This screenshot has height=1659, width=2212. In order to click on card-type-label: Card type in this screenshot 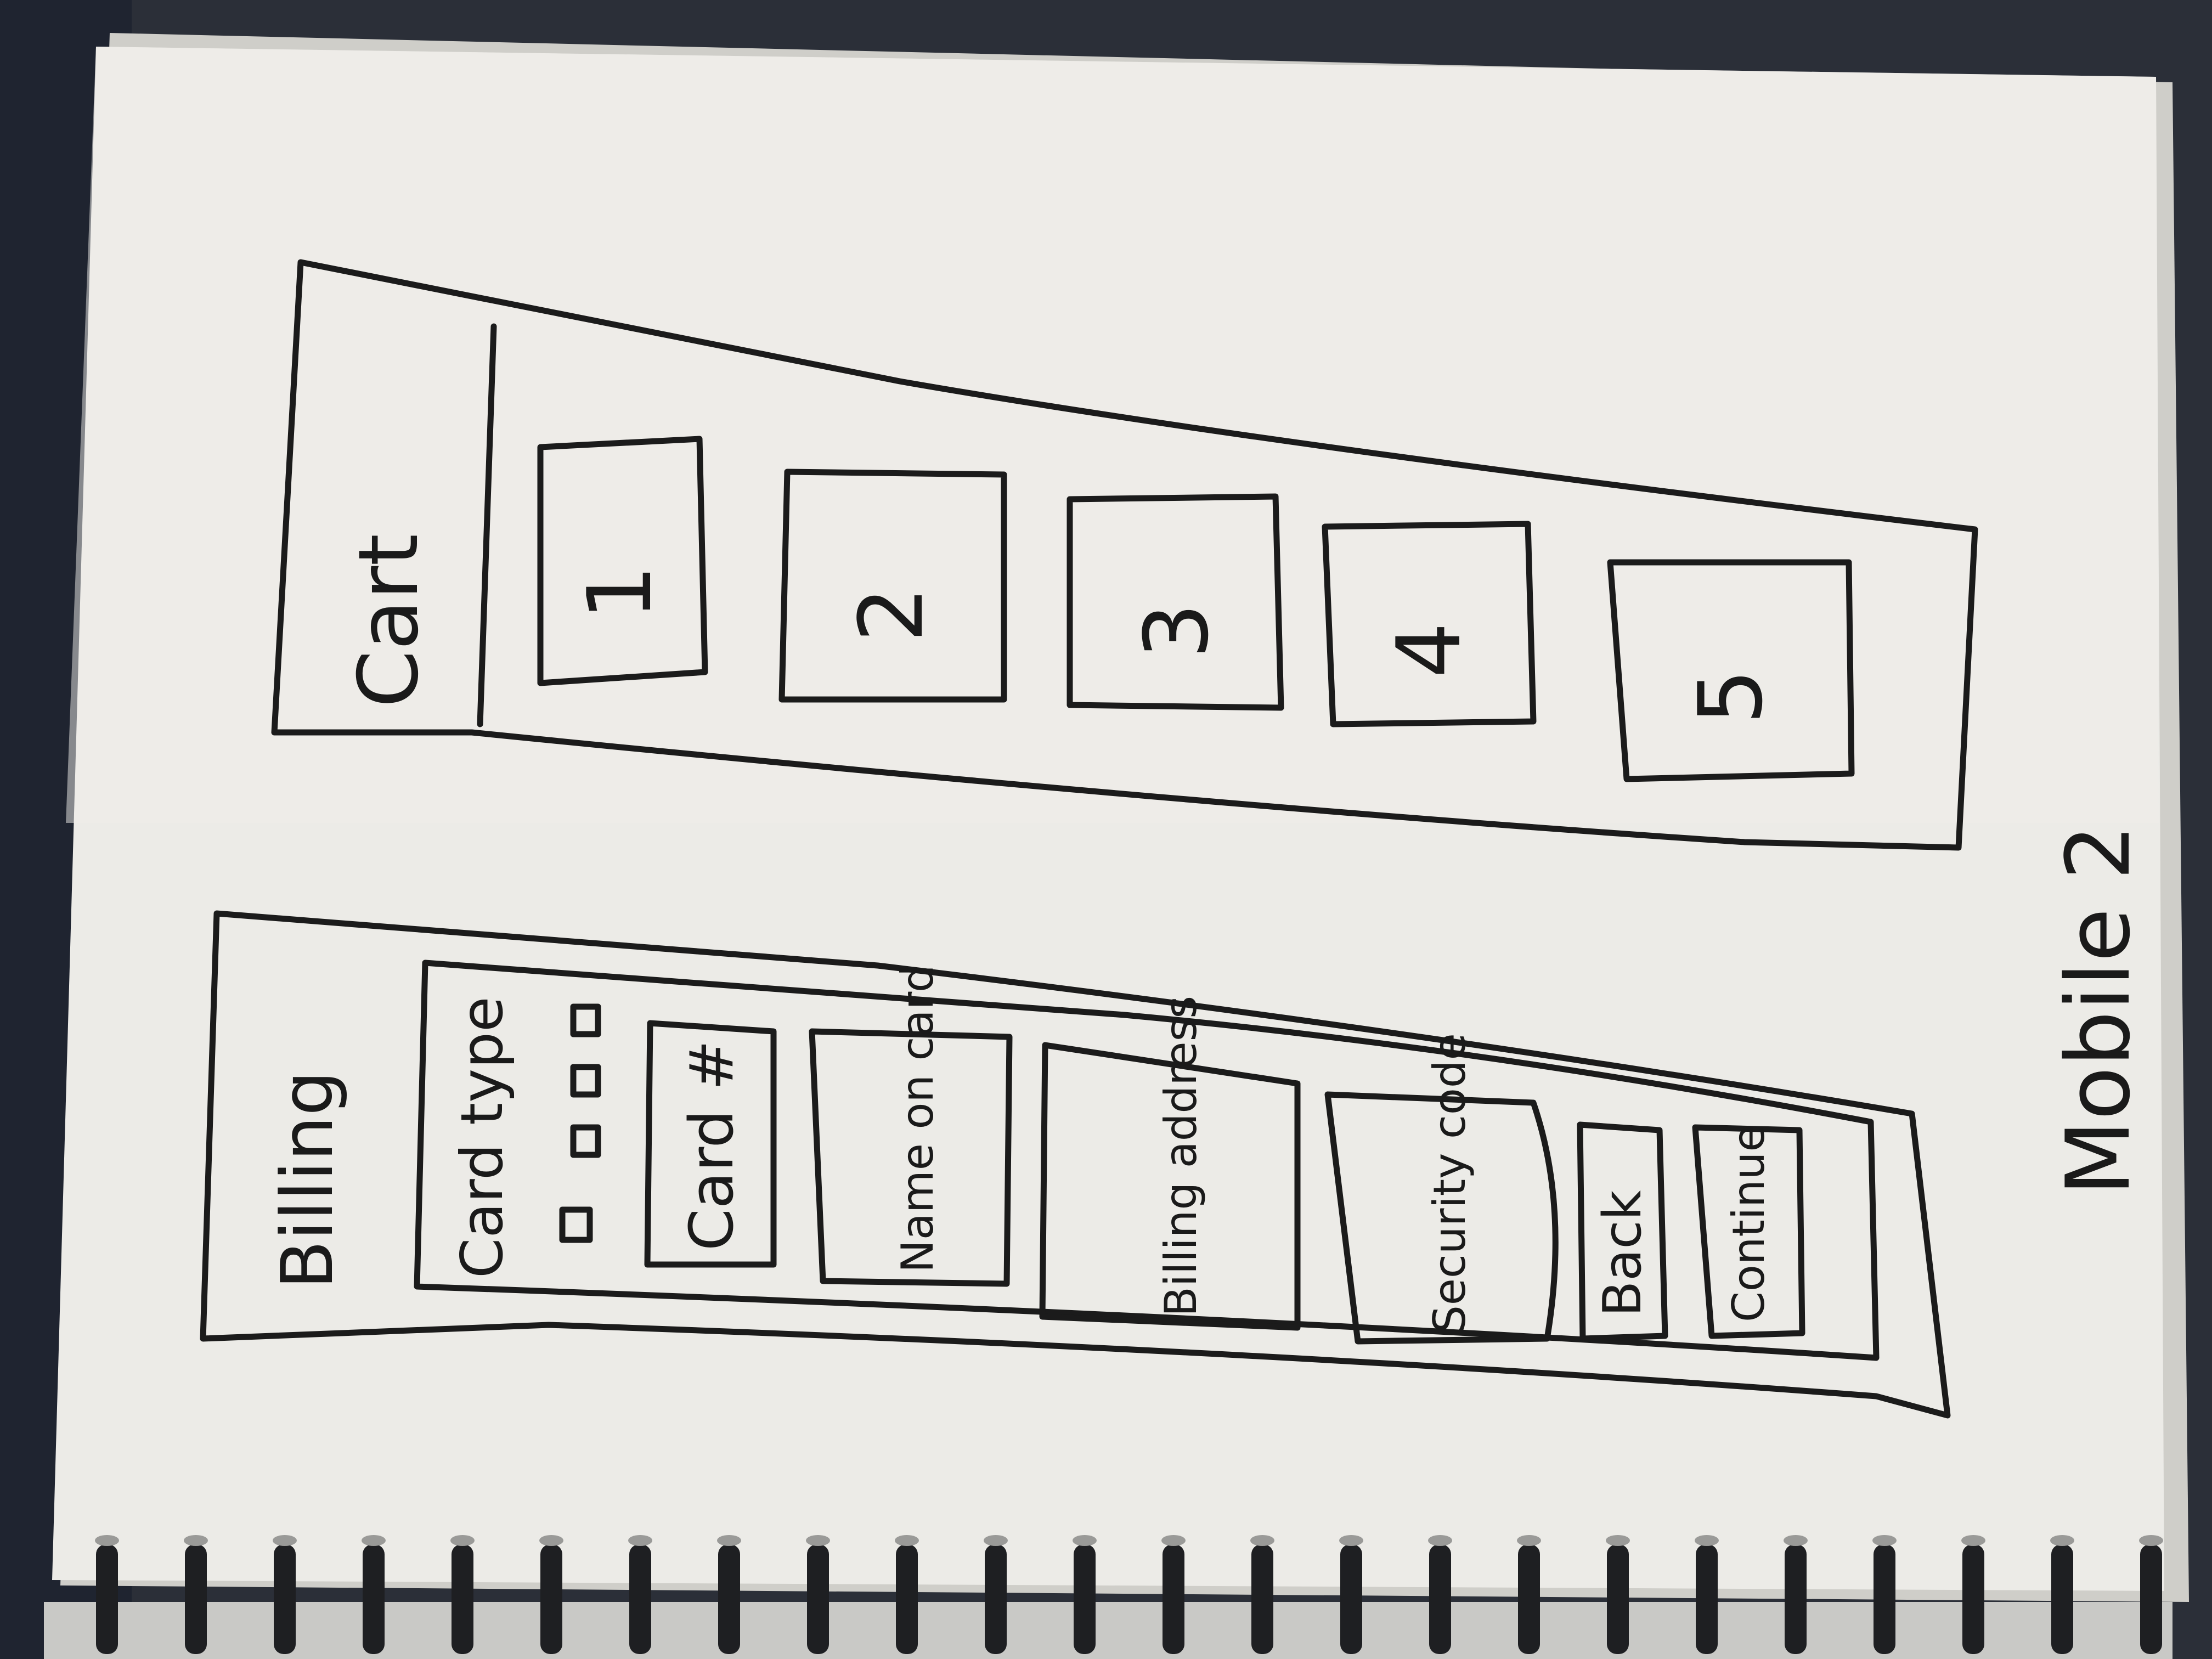, I will do `click(483, 1137)`.